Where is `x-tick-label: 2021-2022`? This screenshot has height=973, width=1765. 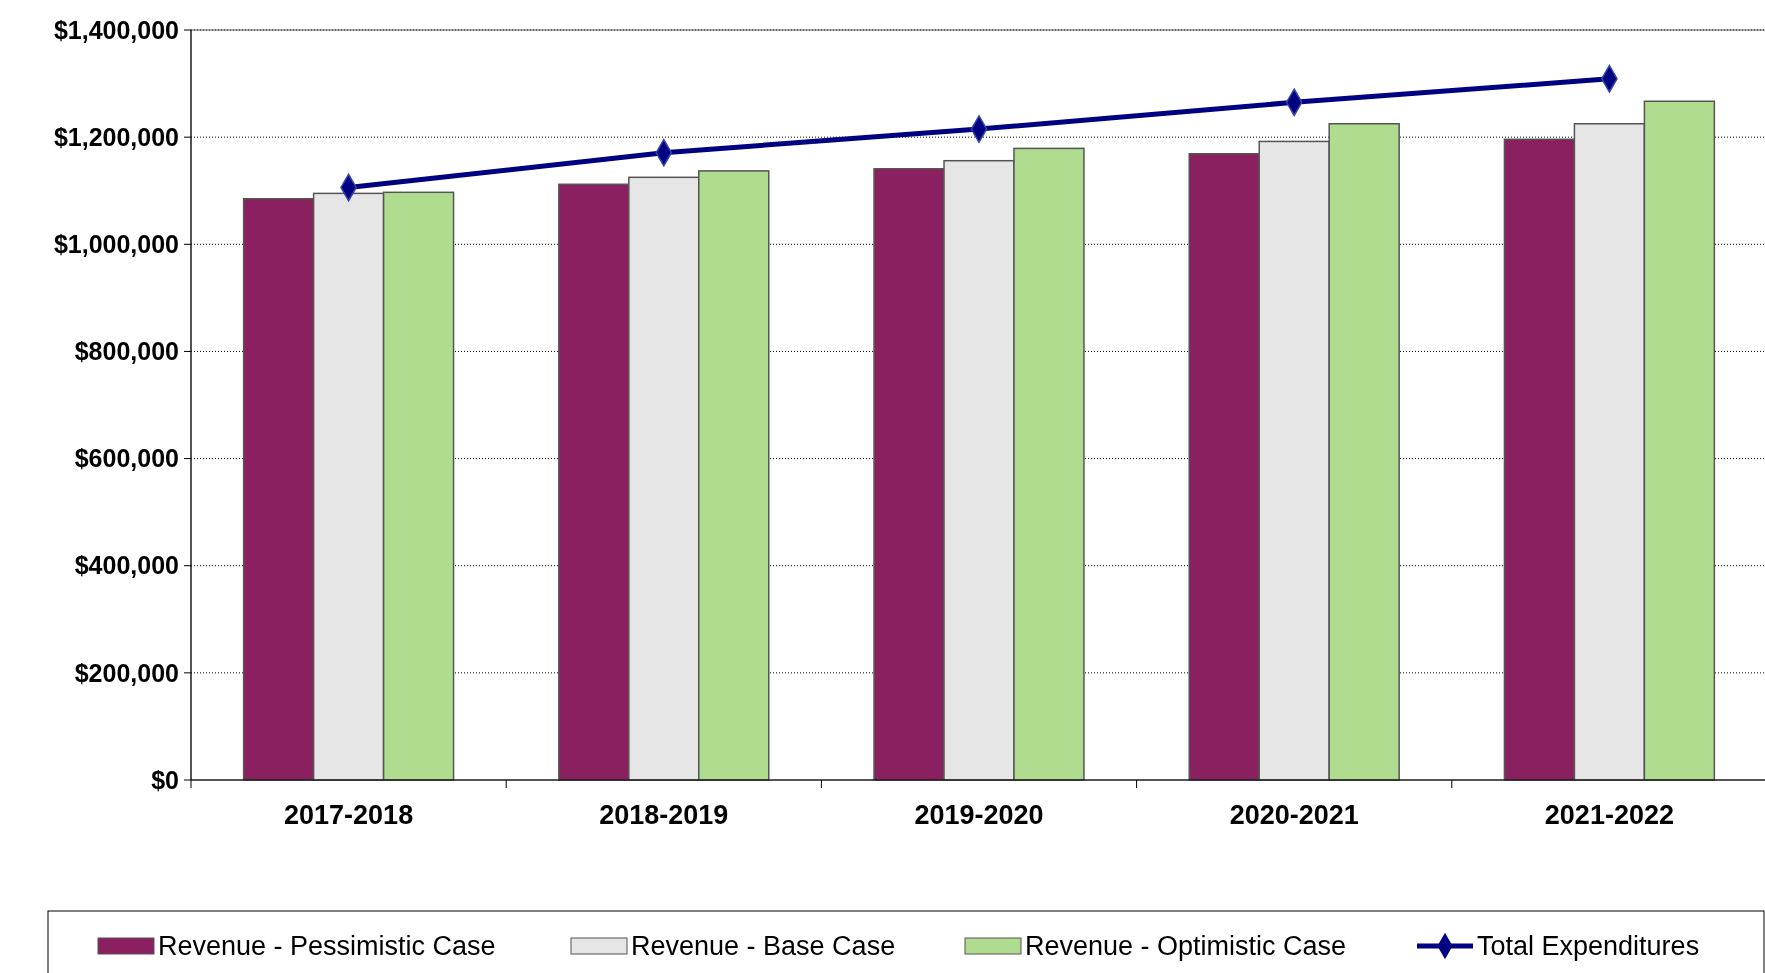 x-tick-label: 2021-2022 is located at coordinates (1609, 815).